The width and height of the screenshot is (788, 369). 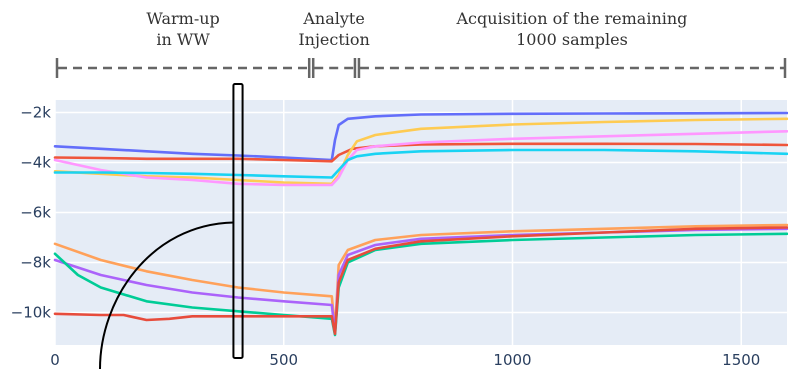 I want to click on x-tick-label: 1000, so click(x=512, y=360).